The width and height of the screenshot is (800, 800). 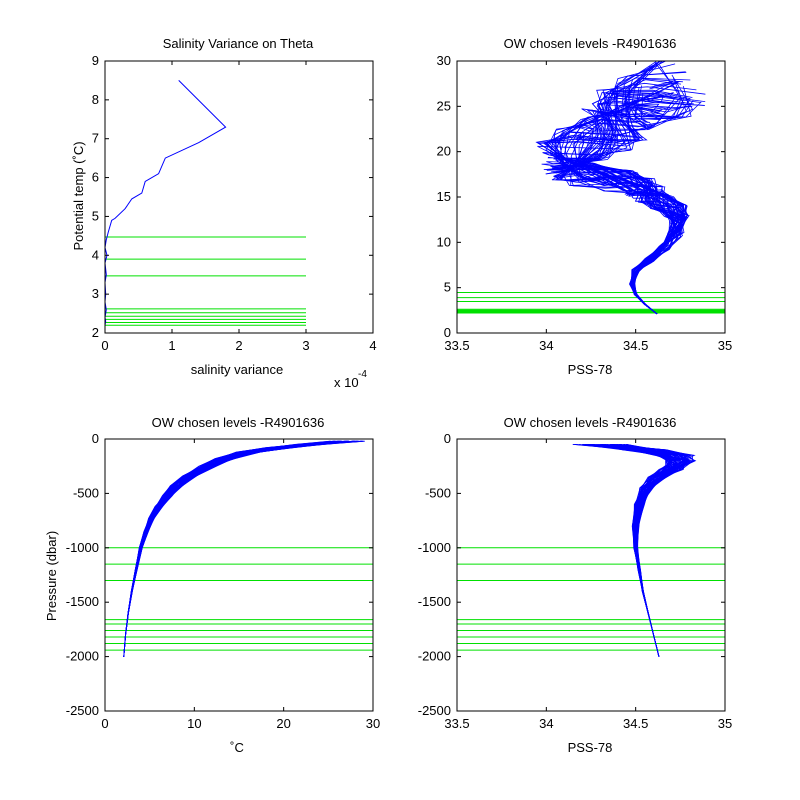 I want to click on x-tick-label: 2, so click(x=238, y=345).